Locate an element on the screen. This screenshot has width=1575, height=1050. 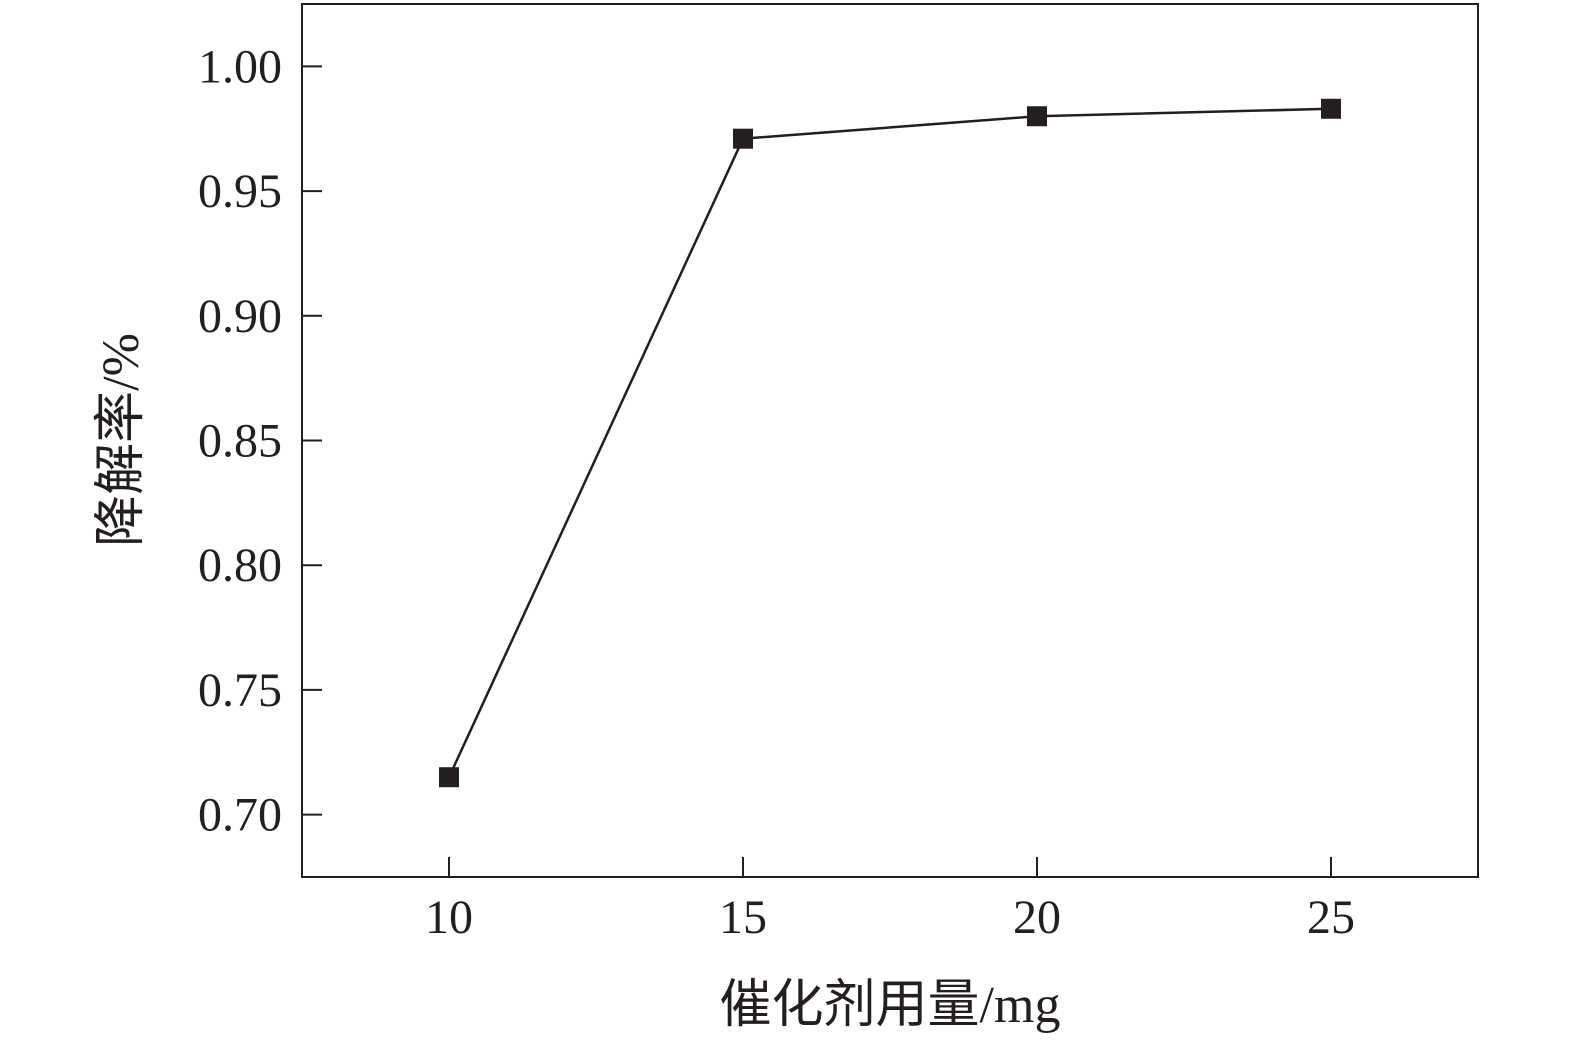
x-tick-label: 20 is located at coordinates (1037, 917).